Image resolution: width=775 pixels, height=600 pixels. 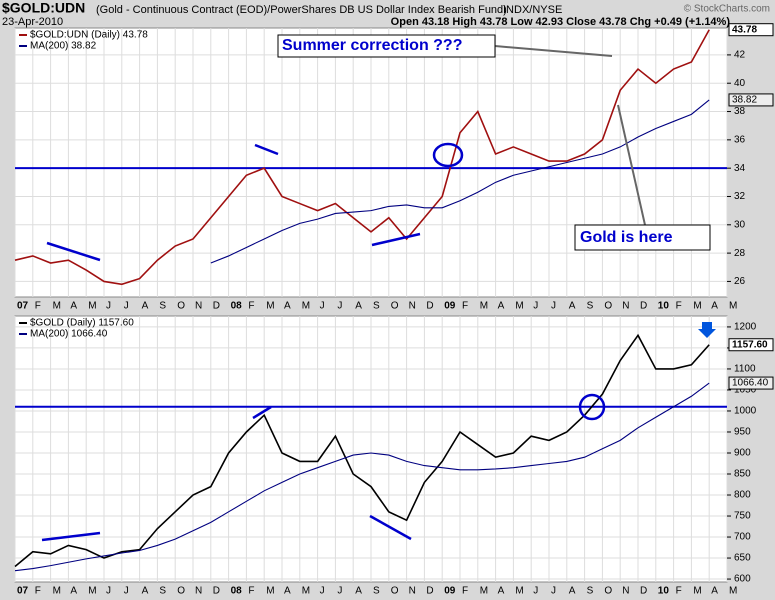 What do you see at coordinates (43, 8) in the screenshot?
I see `symbol: $GOLD:UDN` at bounding box center [43, 8].